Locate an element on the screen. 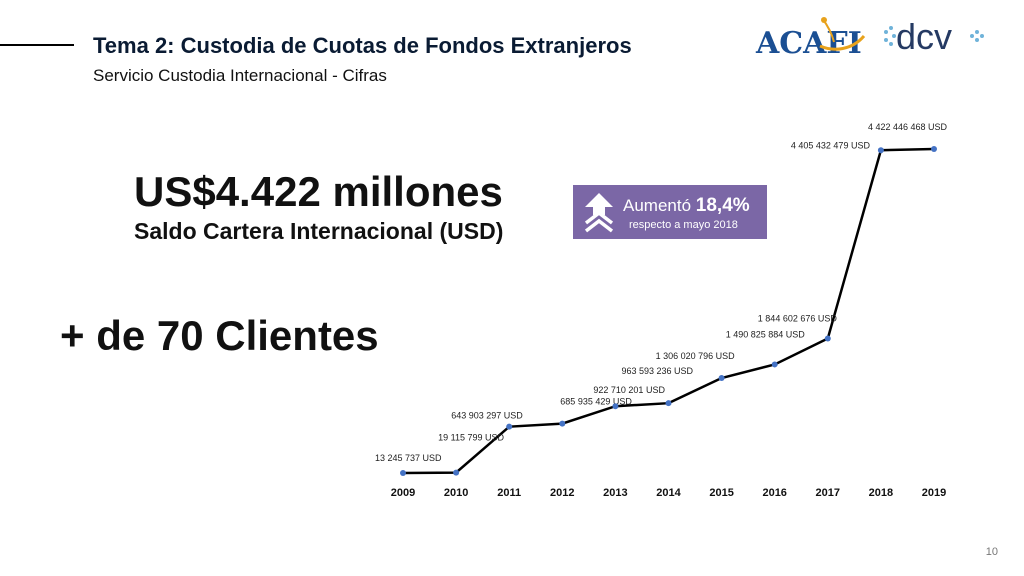 The height and width of the screenshot is (576, 1024). data-label: 922 710 201 USD is located at coordinates (629, 390).